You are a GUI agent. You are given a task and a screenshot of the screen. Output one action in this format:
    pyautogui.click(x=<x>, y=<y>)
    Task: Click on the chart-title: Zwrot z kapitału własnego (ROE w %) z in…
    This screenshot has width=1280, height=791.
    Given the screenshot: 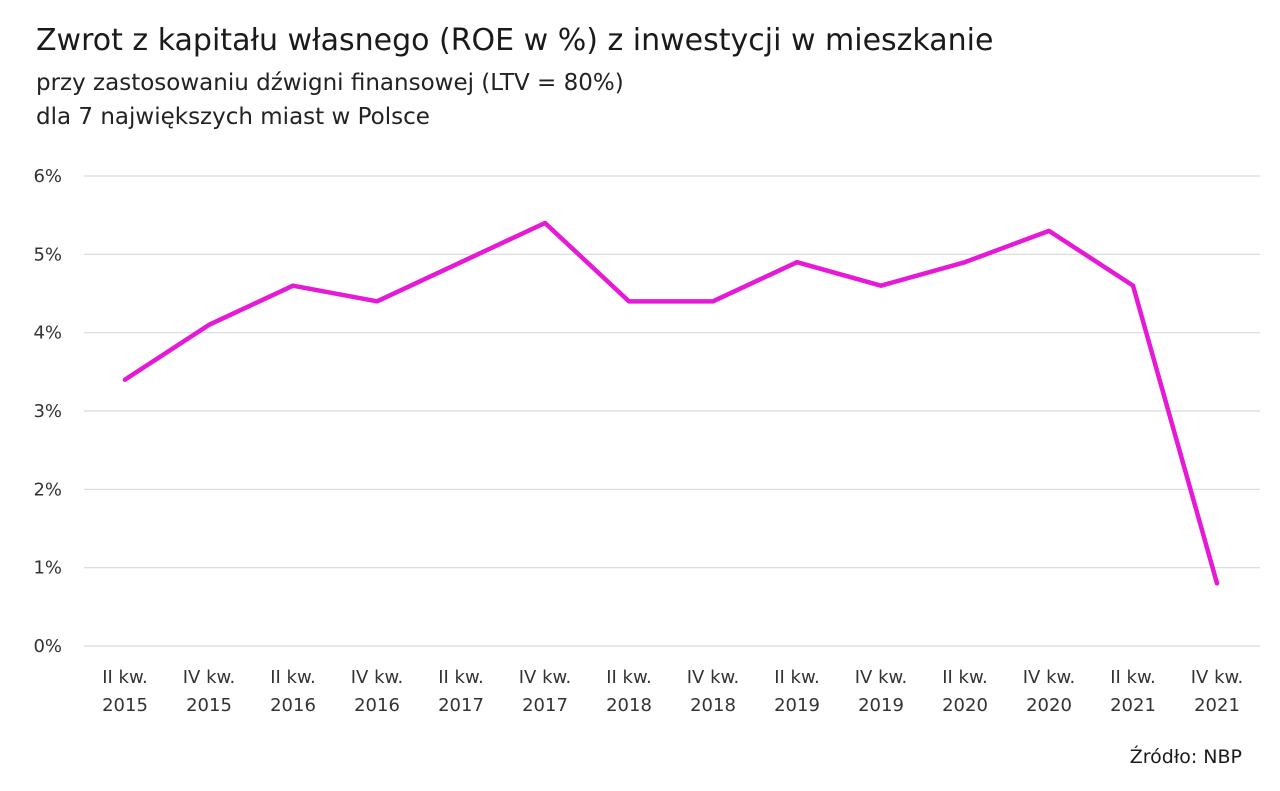 What is the action you would take?
    pyautogui.click(x=515, y=40)
    